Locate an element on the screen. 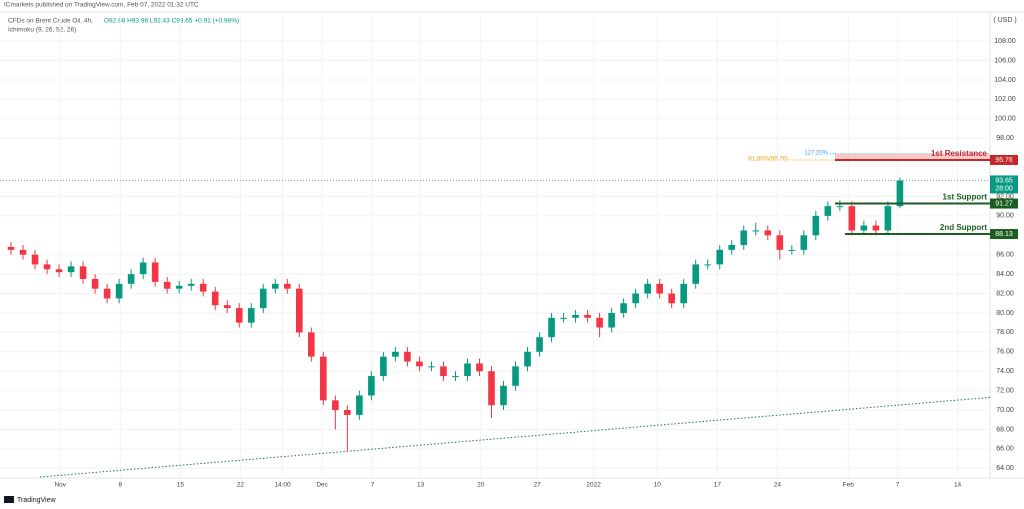 The width and height of the screenshot is (1024, 509). x-tick-label: 14 is located at coordinates (958, 485).